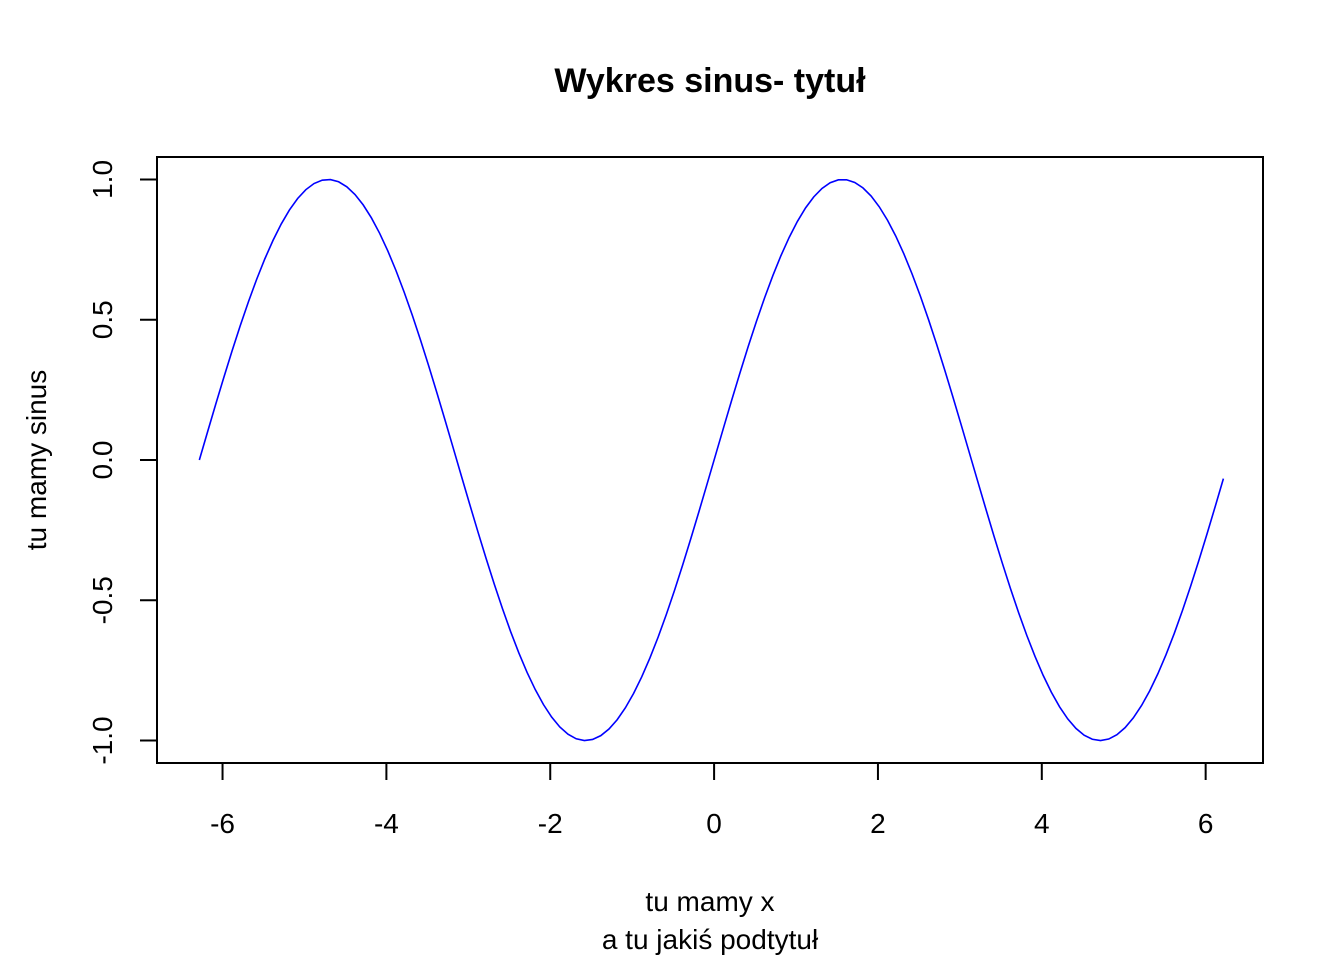 The width and height of the screenshot is (1344, 960). I want to click on x-tick-label: -2, so click(550, 823).